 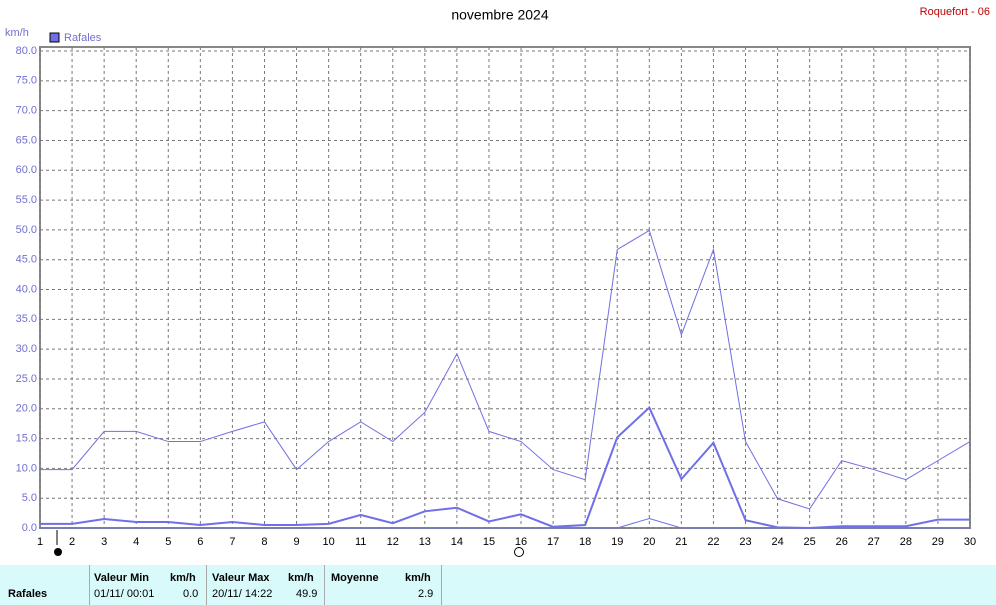 What do you see at coordinates (26, 468) in the screenshot?
I see `y-tick-label: 10.0` at bounding box center [26, 468].